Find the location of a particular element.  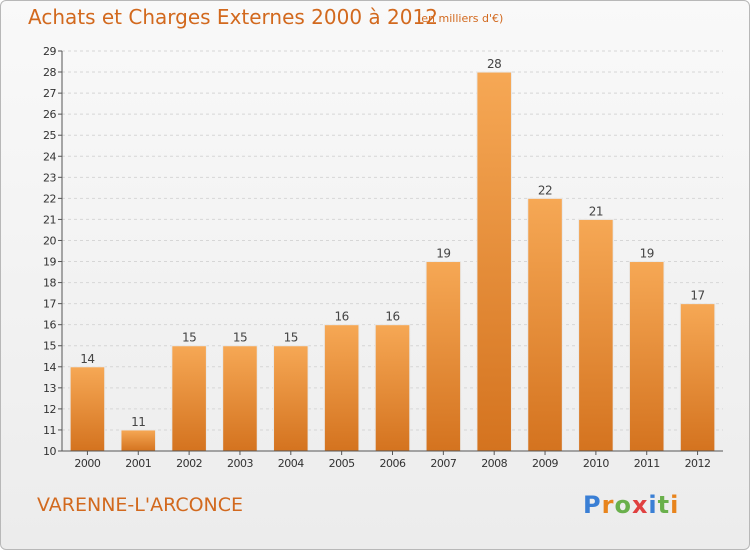

logo-letter: x is located at coordinates (640, 505).